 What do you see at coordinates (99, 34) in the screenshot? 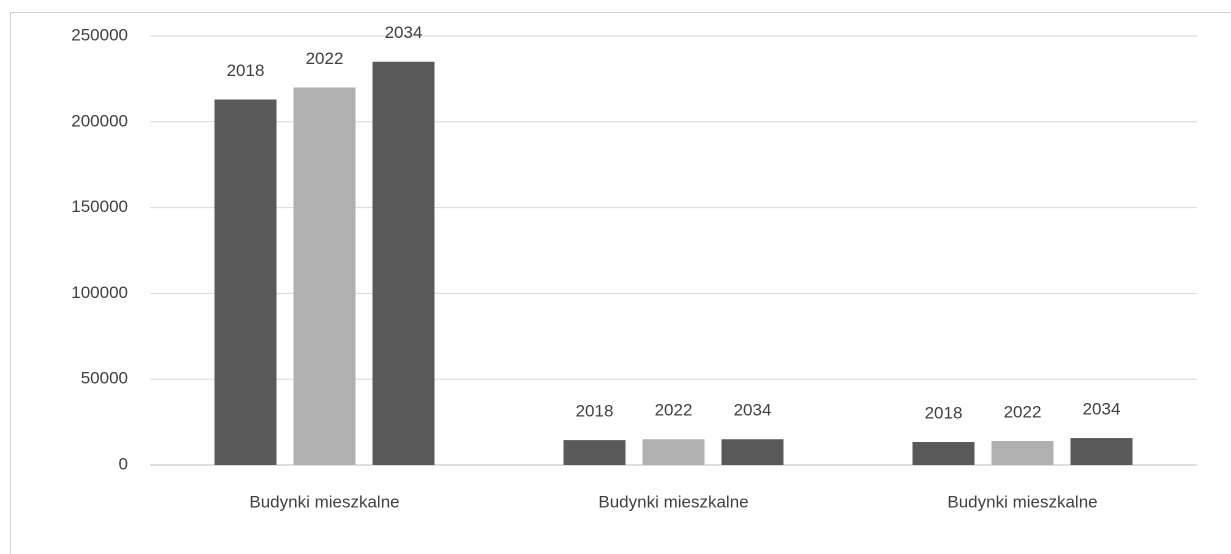
I see `y-tick-label: 250000` at bounding box center [99, 34].